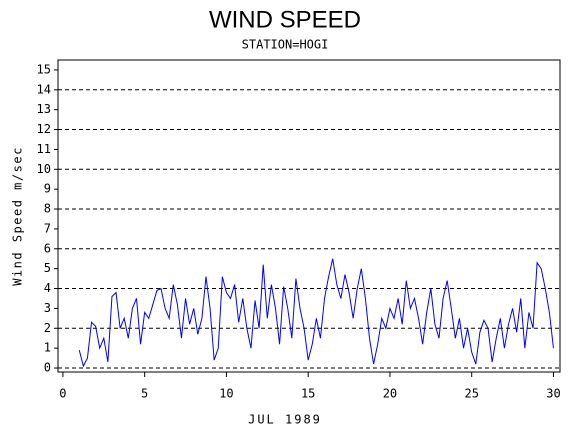 The image size is (570, 430). What do you see at coordinates (47, 209) in the screenshot?
I see `y-tick-label: 8` at bounding box center [47, 209].